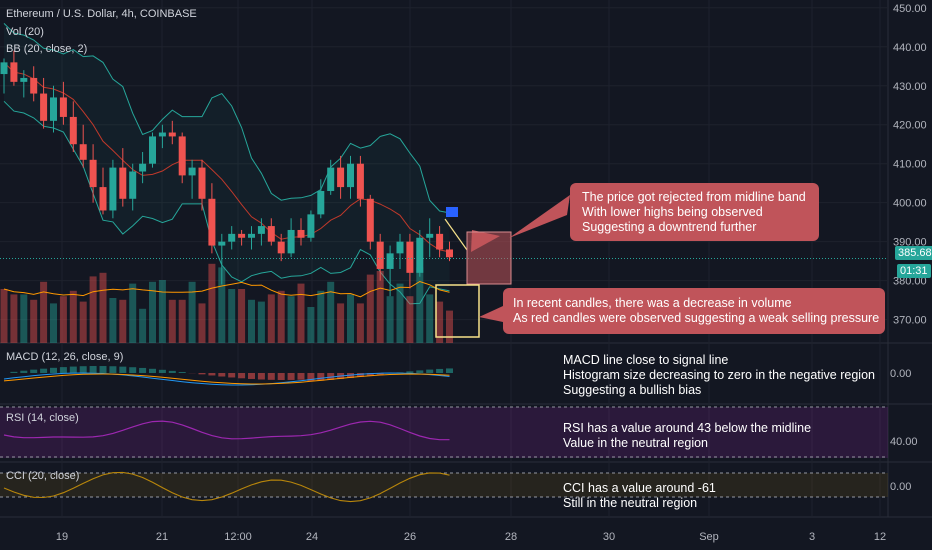 The width and height of the screenshot is (932, 550). What do you see at coordinates (709, 537) in the screenshot?
I see `time-tick-label: Sep` at bounding box center [709, 537].